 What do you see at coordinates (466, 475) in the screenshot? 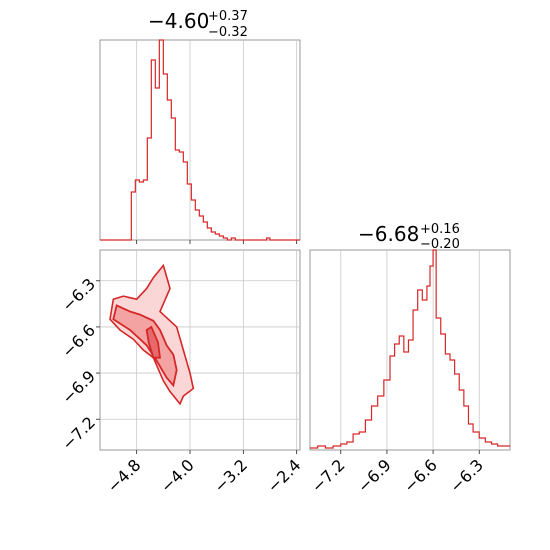
I see `br-xtick-3: −6.3` at bounding box center [466, 475].